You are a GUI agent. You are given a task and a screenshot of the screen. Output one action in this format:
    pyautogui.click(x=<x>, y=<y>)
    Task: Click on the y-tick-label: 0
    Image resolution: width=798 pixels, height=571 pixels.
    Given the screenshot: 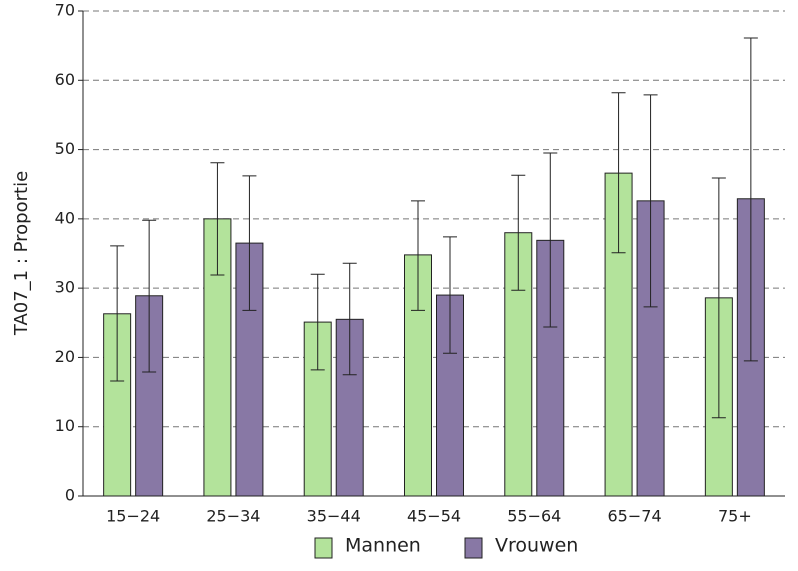 What is the action you would take?
    pyautogui.click(x=70, y=495)
    